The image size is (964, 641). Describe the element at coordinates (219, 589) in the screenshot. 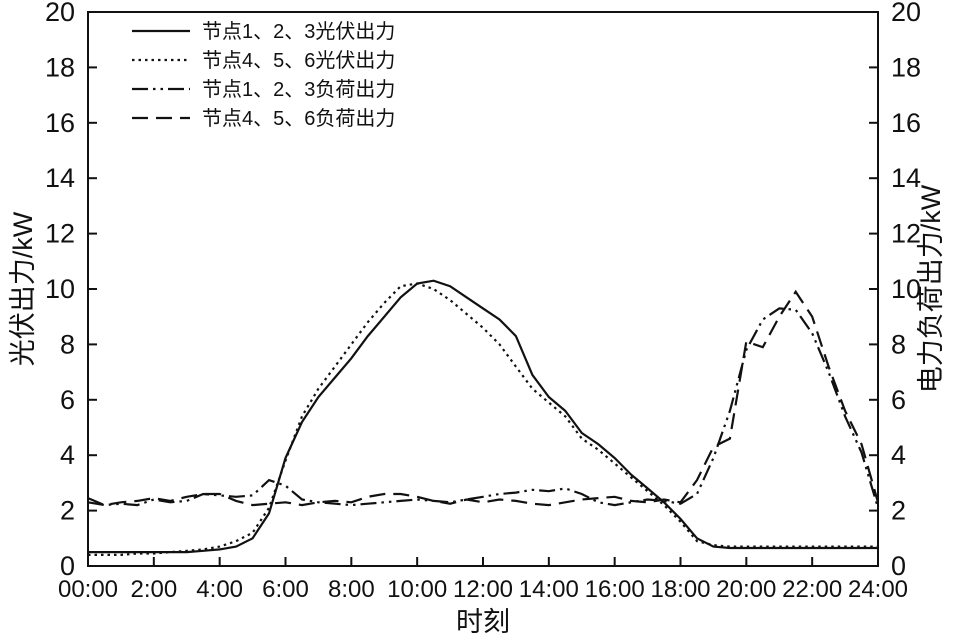

I see `x-tick-label: 4:00` at that location.